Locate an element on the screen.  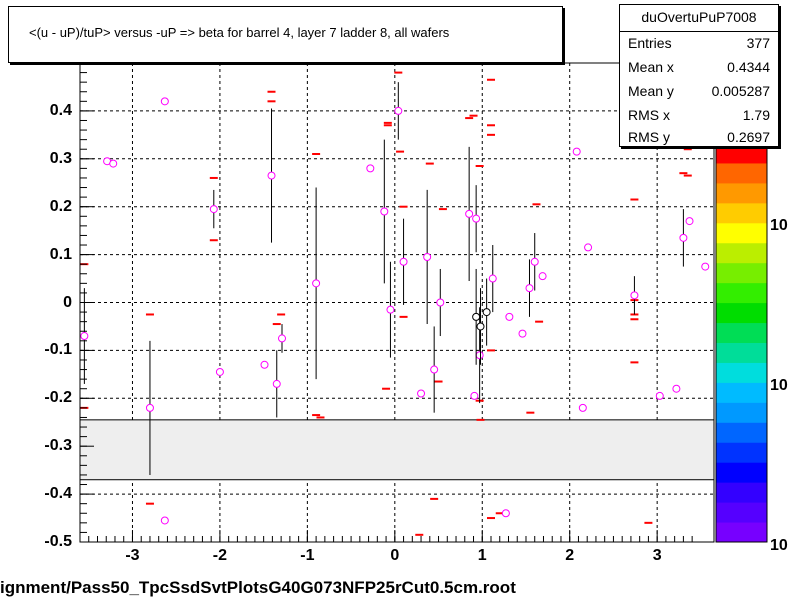
y-tick-label: 0.3 is located at coordinates (60, 158).